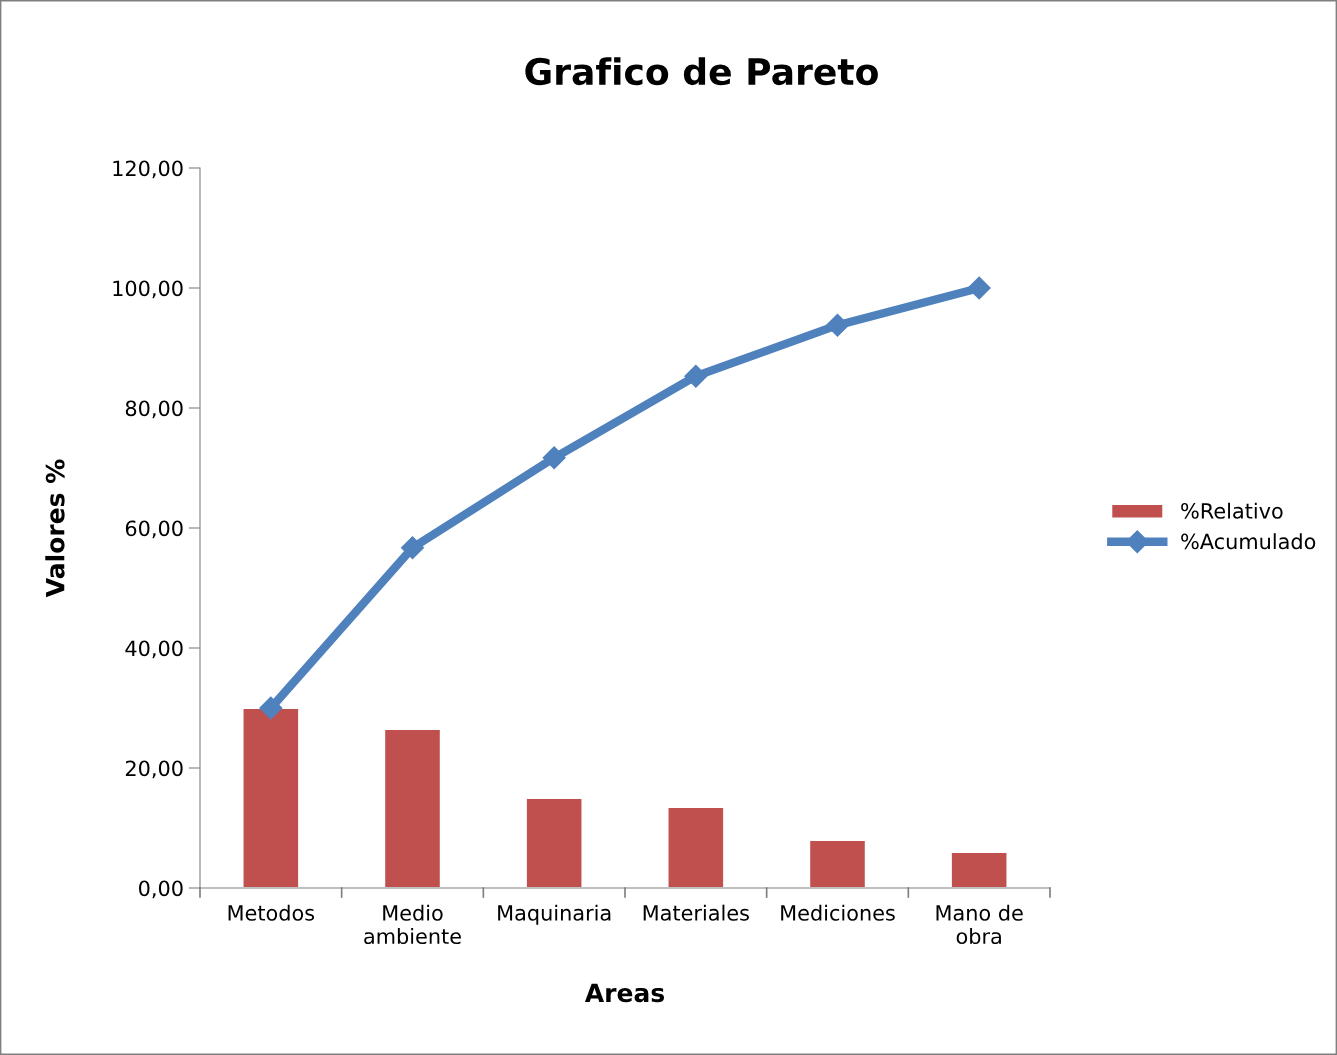  I want to click on x-tick-label: Maquinaria, so click(554, 914).